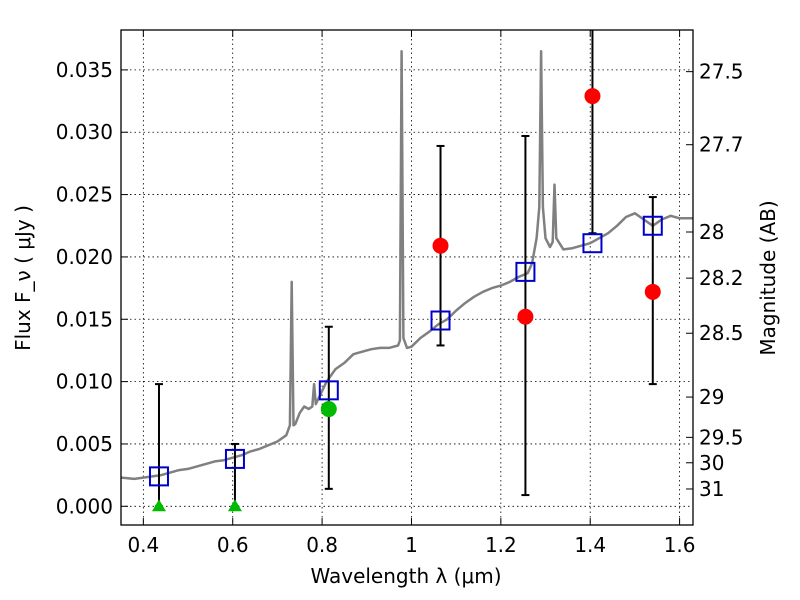 The image size is (800, 600). What do you see at coordinates (711, 463) in the screenshot?
I see `y2-tick-label: 30` at bounding box center [711, 463].